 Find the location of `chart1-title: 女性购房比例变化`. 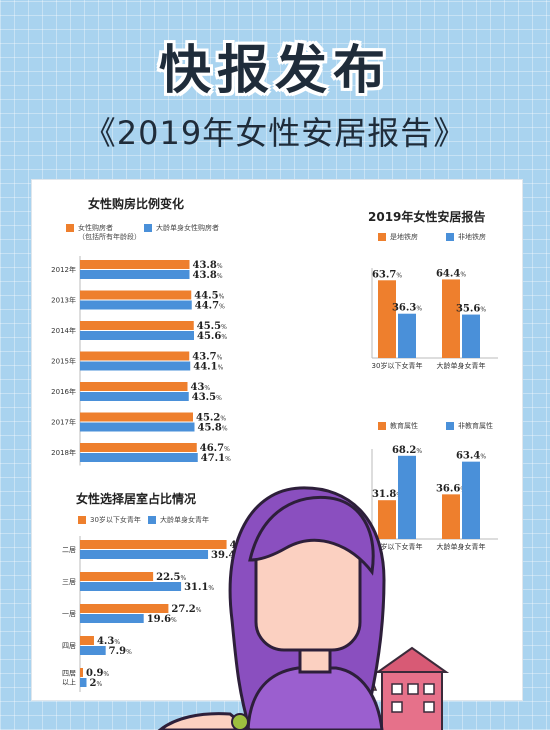

chart1-title: 女性购房比例变化 is located at coordinates (136, 204).